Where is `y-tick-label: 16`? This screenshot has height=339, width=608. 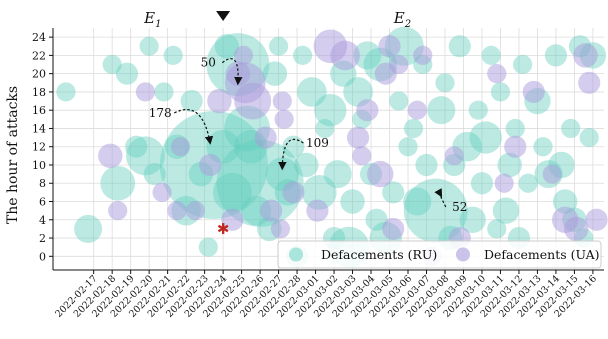 y-tick-label: 16 is located at coordinates (39, 110).